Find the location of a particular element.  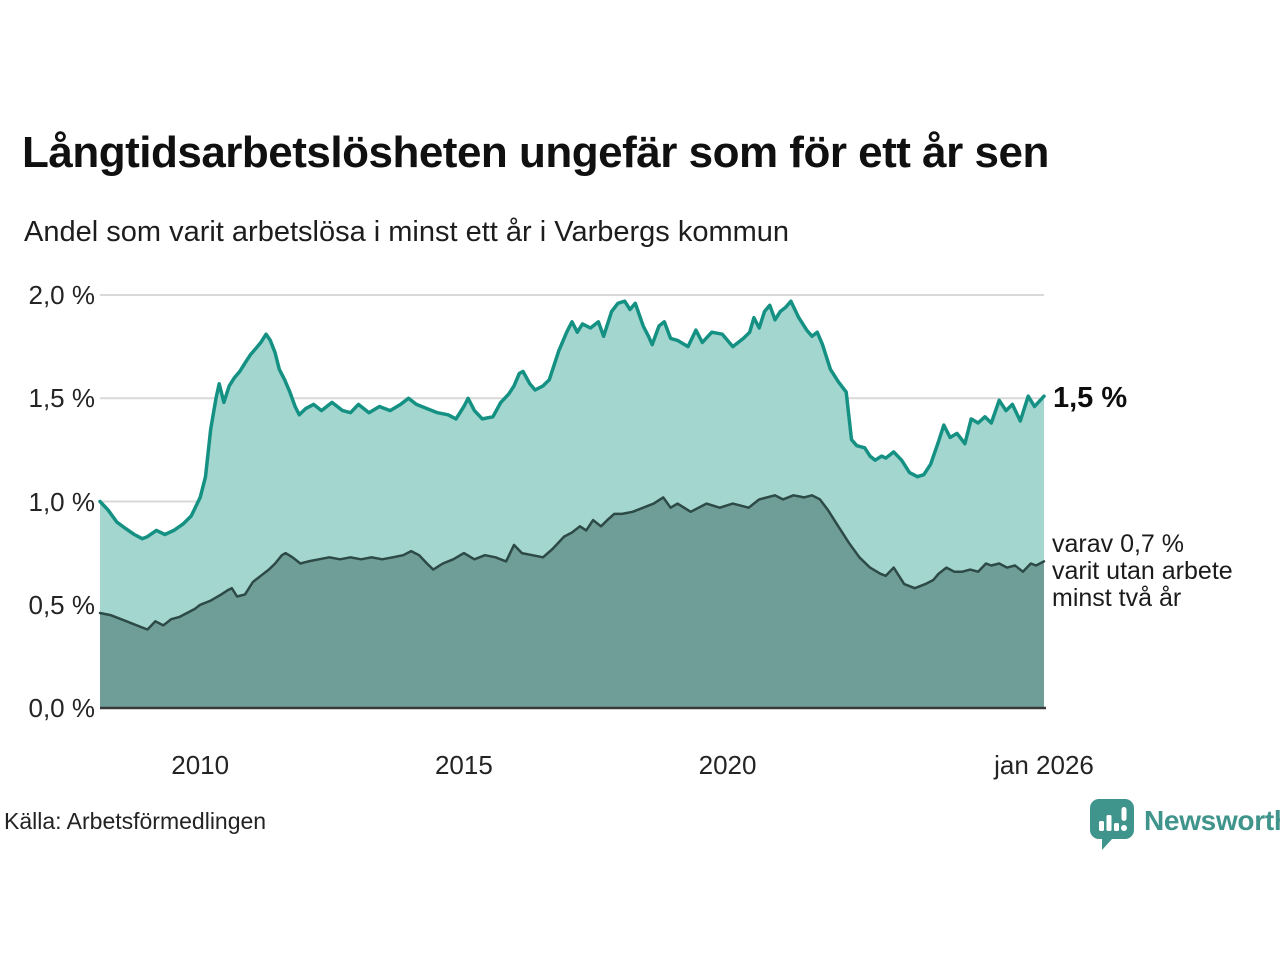

newsworthy-wordmark: Newsworthy is located at coordinates (1212, 820).